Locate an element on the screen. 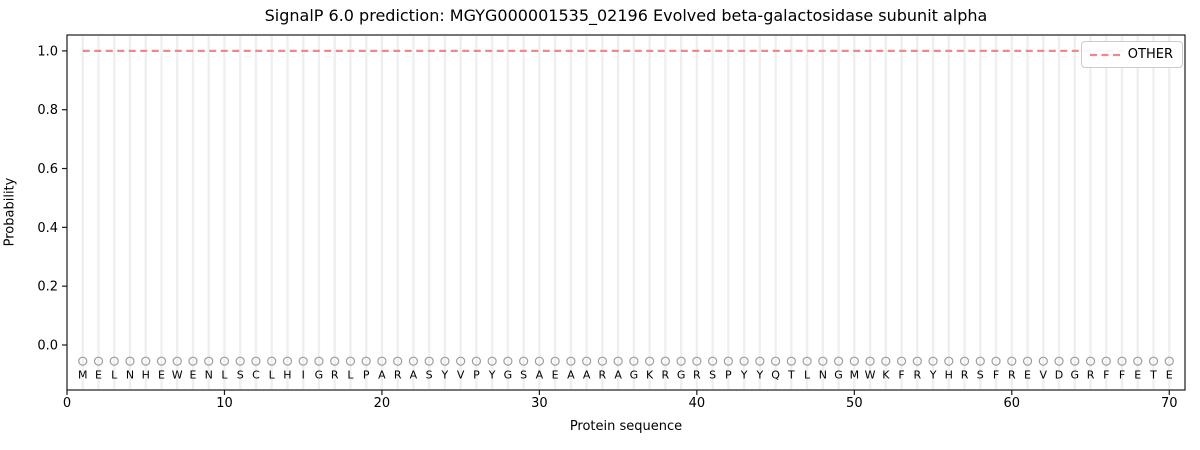 The image size is (1200, 450). y-axis-ticks: 0.0 0.2 0.4 0.6 0.8 1.0 is located at coordinates (52, 199).